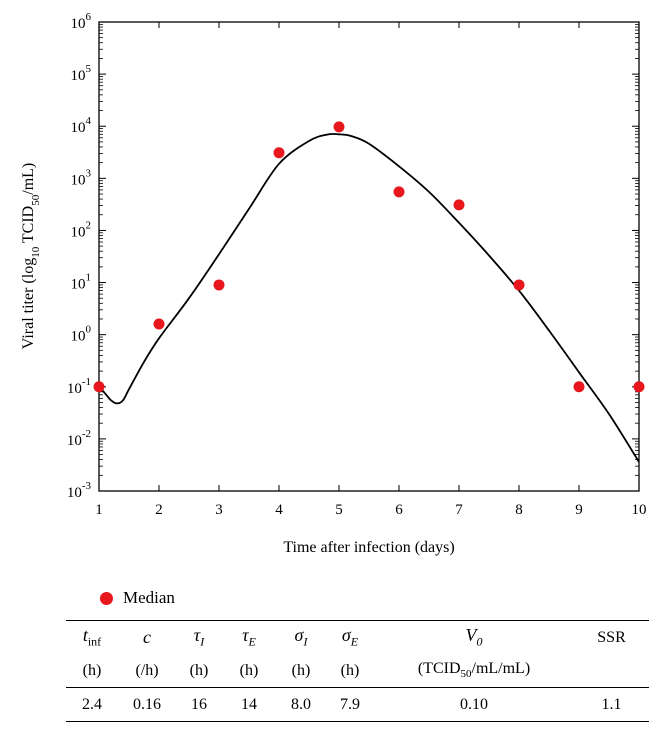  Describe the element at coordinates (79, 256) in the screenshot. I see `y-tick-labels: 10⁻³ 10⁻² 10⁻¹ 10⁰ 10¹ 10² 10³ 10⁴ 10⁵ 10⁶` at that location.